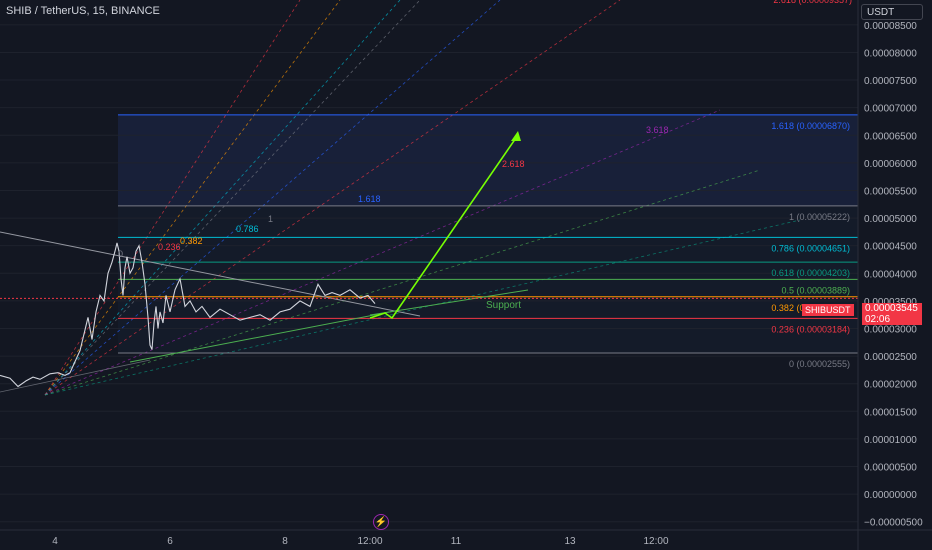  Describe the element at coordinates (169, 247) in the screenshot. I see `fib-fan-label: 0.236` at that location.